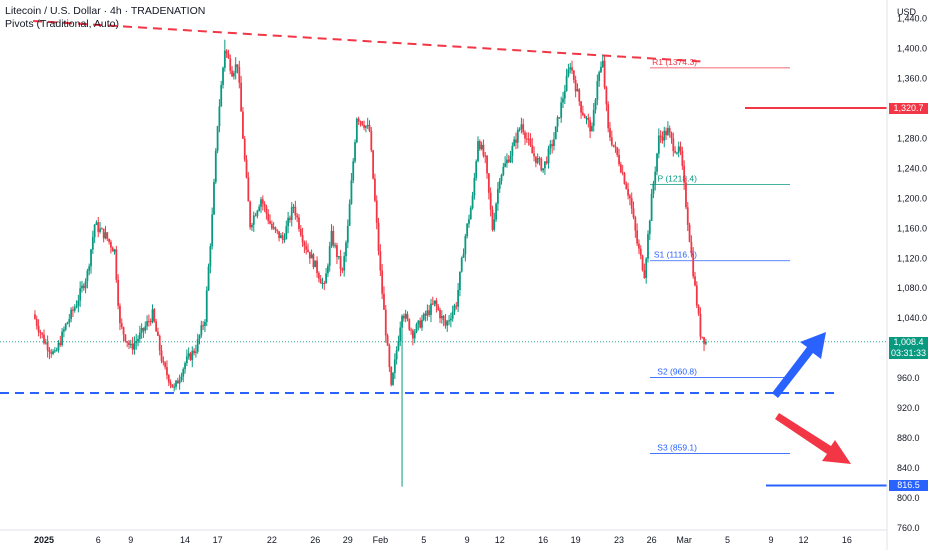  Describe the element at coordinates (908, 107) in the screenshot. I see `resistance-price-value: 1,320.7` at that location.